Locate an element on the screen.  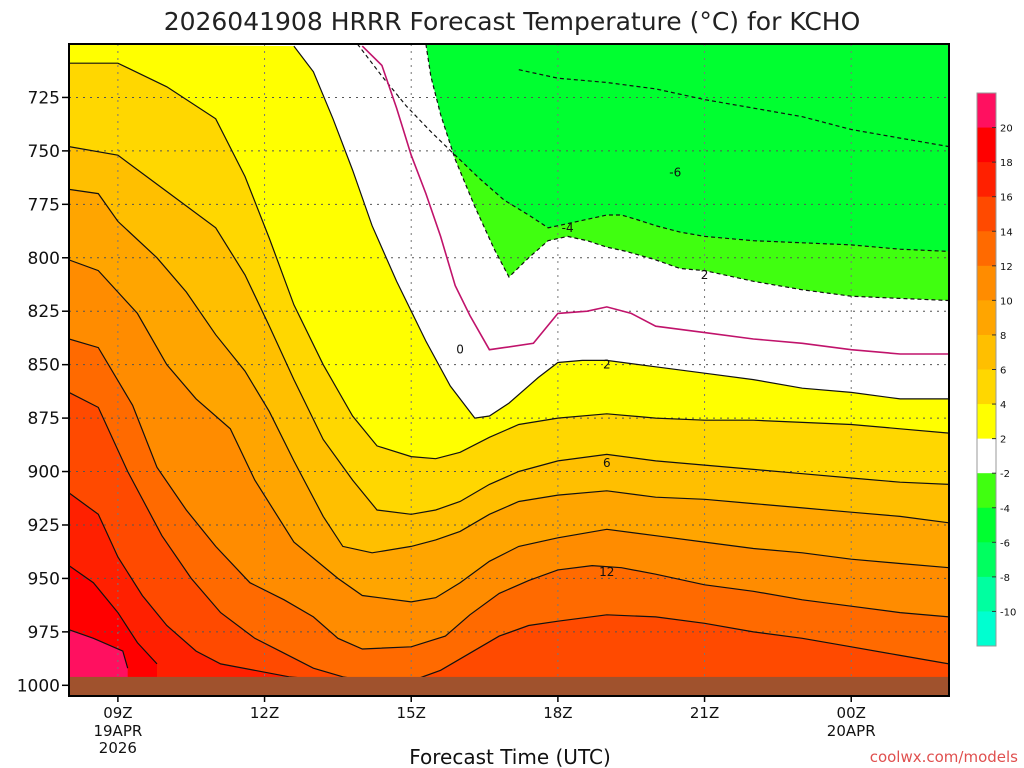
colorbar-label: 18 is located at coordinates (1006, 163).